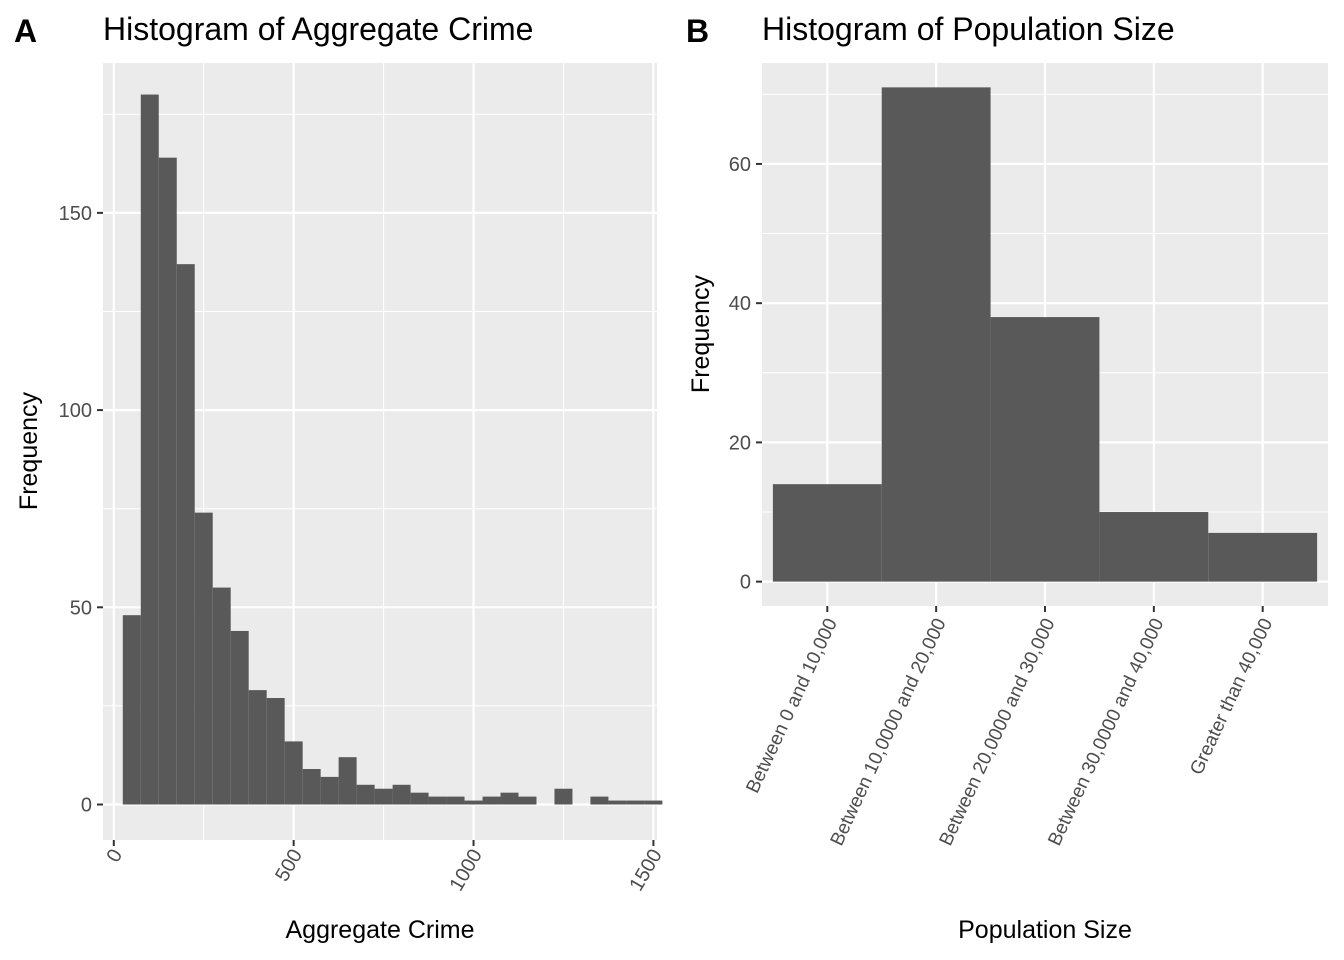 The width and height of the screenshot is (1344, 960). Describe the element at coordinates (791, 705) in the screenshot. I see `x-tick-label: Between 0 and 10,000` at that location.